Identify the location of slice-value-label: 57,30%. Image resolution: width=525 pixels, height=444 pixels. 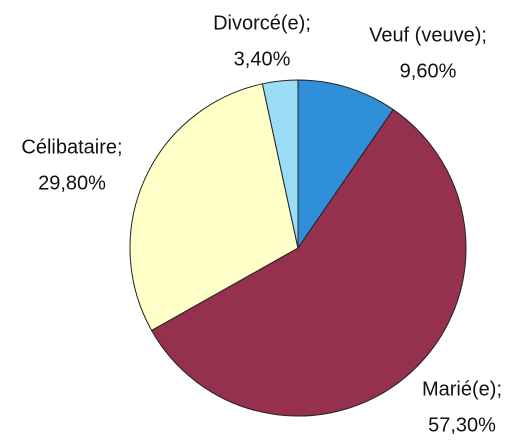
(462, 425).